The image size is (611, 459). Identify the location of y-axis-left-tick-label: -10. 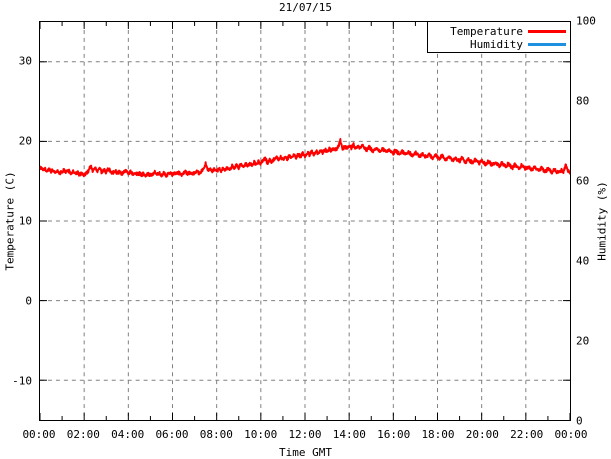
(22, 381).